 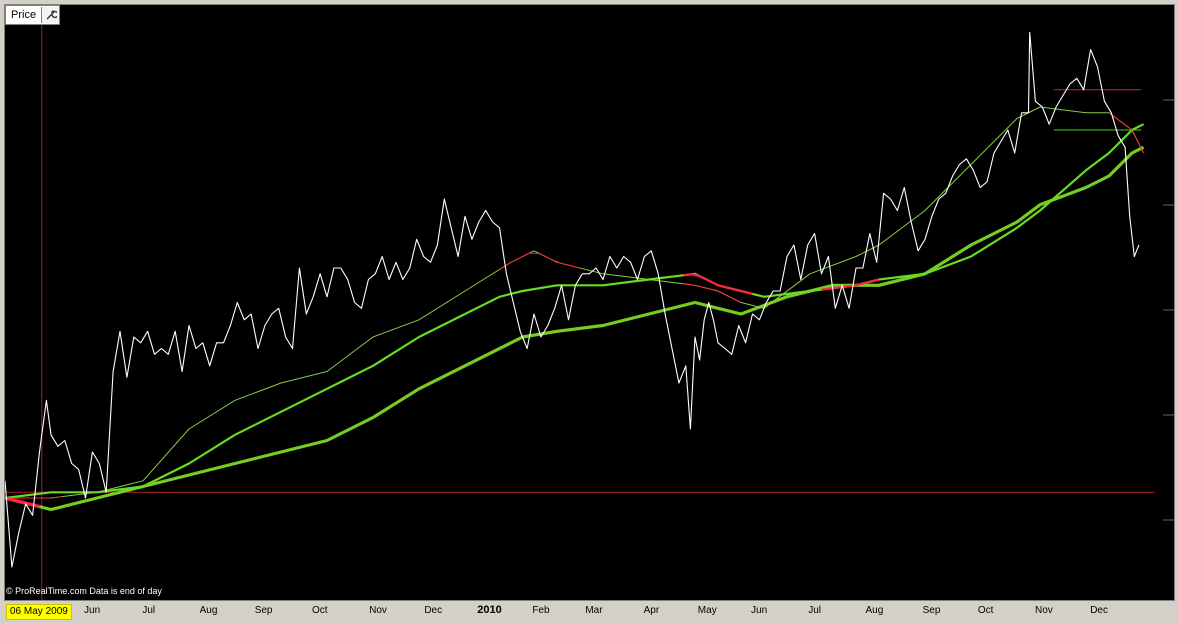 What do you see at coordinates (39, 612) in the screenshot?
I see `cursor-date-label: 06 May 2009` at bounding box center [39, 612].